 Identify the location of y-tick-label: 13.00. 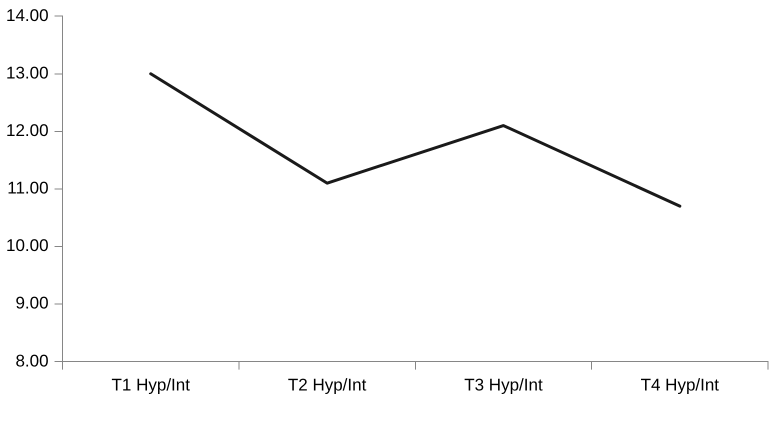
(27, 72).